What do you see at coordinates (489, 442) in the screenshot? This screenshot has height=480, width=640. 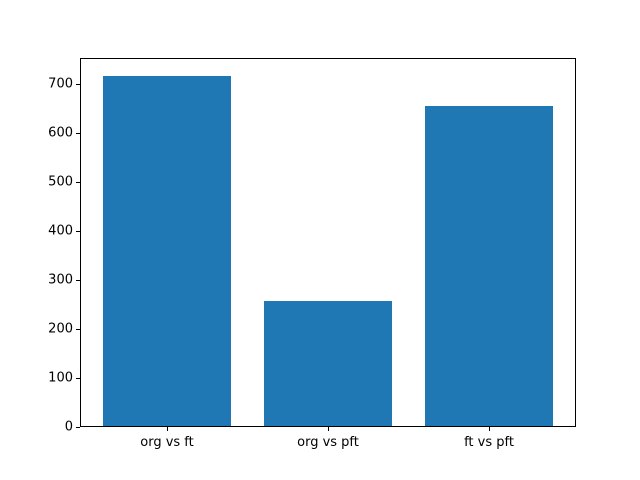 I see `x-tick-label-ft-vs-pft: ft vs pft` at bounding box center [489, 442].